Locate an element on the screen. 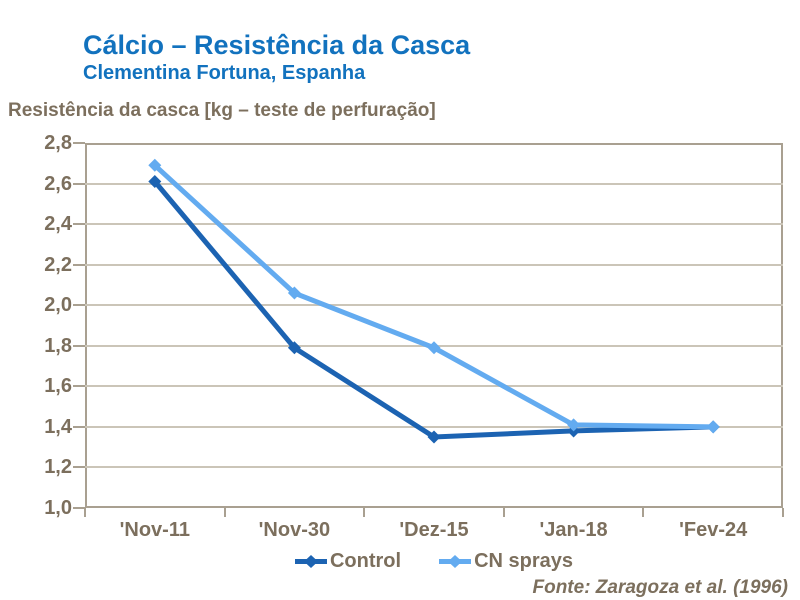 The image size is (800, 600). source-citation: Fonte: Zaragoza et al. (1996) is located at coordinates (660, 587).